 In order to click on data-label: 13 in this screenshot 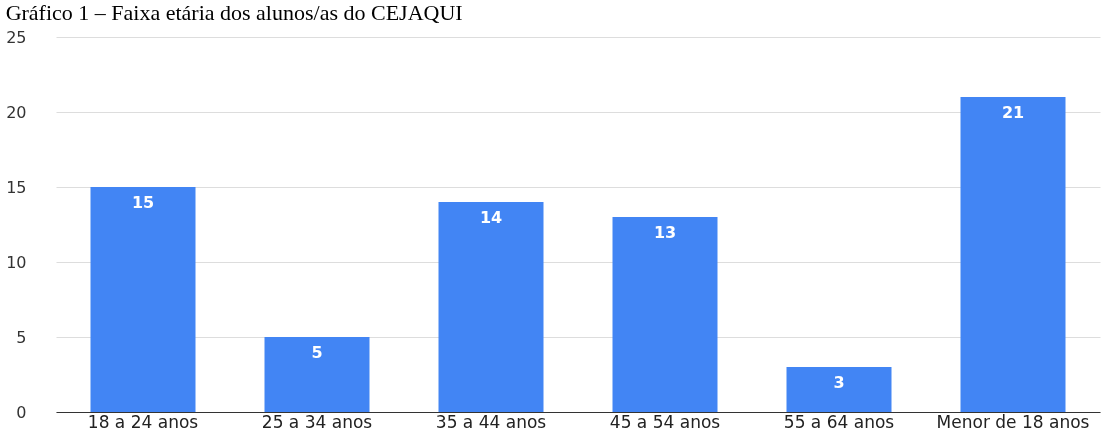, I will do `click(665, 232)`.